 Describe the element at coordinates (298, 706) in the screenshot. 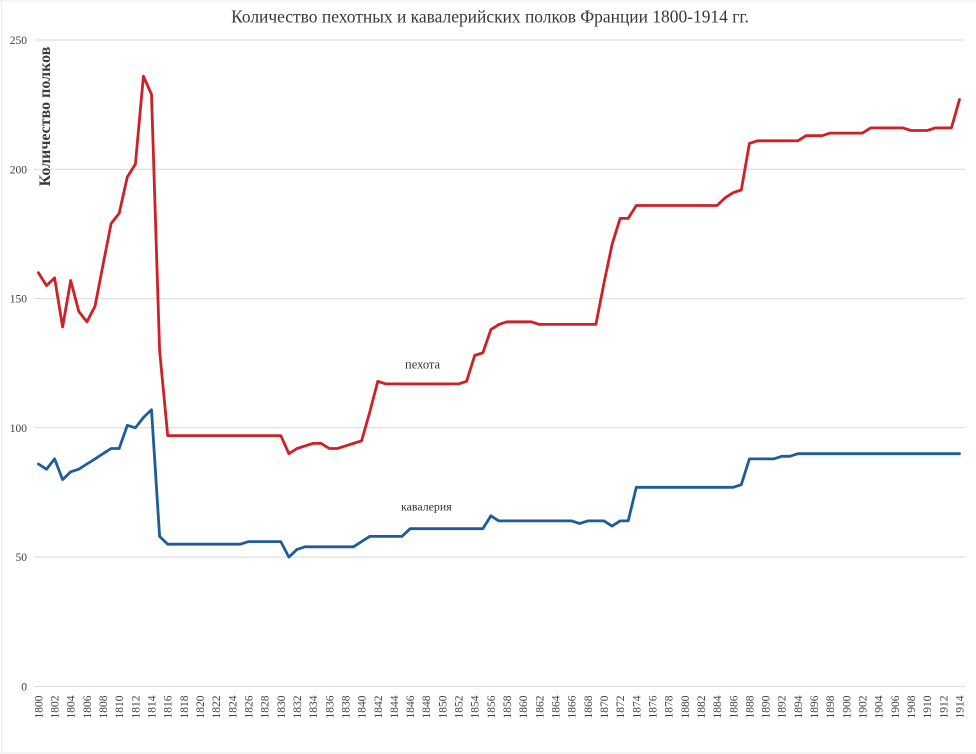

I see `svg-text: 1832` at that location.